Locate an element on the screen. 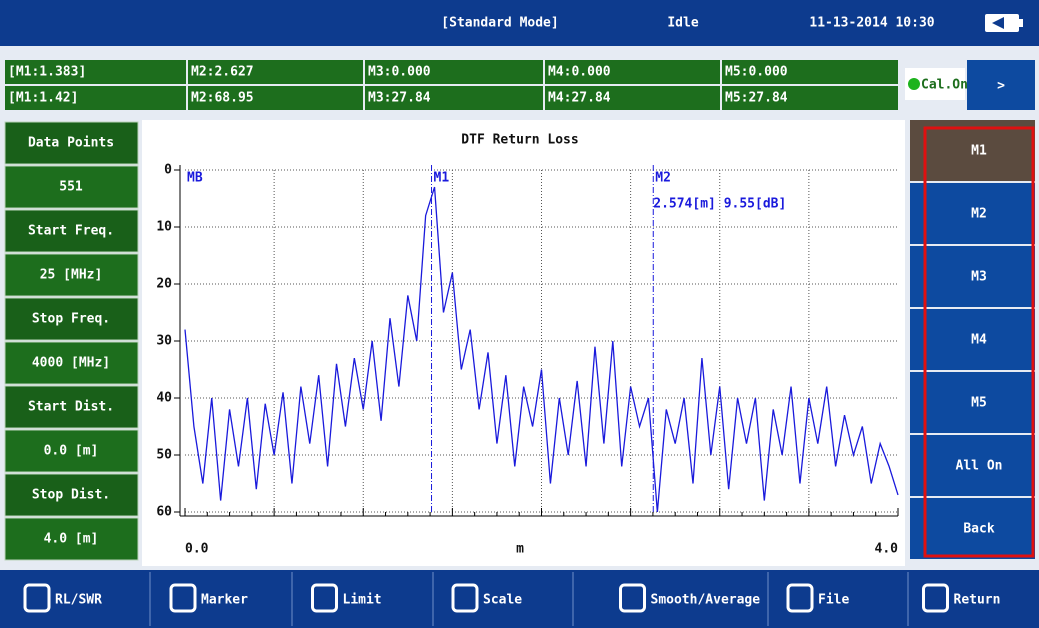  marker-button-label: M2 is located at coordinates (979, 214).